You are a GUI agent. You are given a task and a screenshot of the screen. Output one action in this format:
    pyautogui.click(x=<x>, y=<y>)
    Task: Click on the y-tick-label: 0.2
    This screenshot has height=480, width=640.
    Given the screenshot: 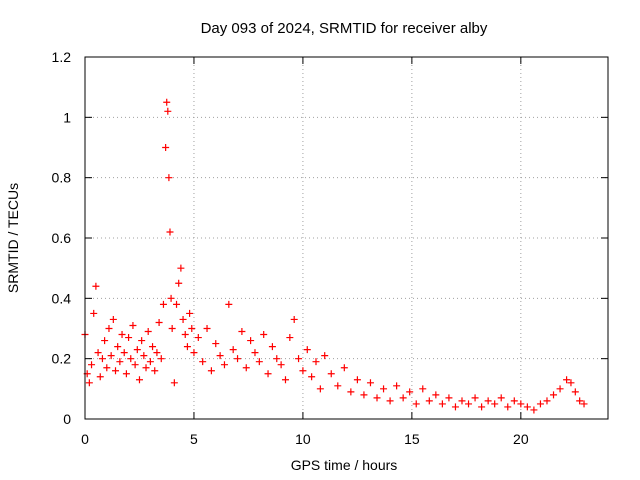 What is the action you would take?
    pyautogui.click(x=62, y=359)
    